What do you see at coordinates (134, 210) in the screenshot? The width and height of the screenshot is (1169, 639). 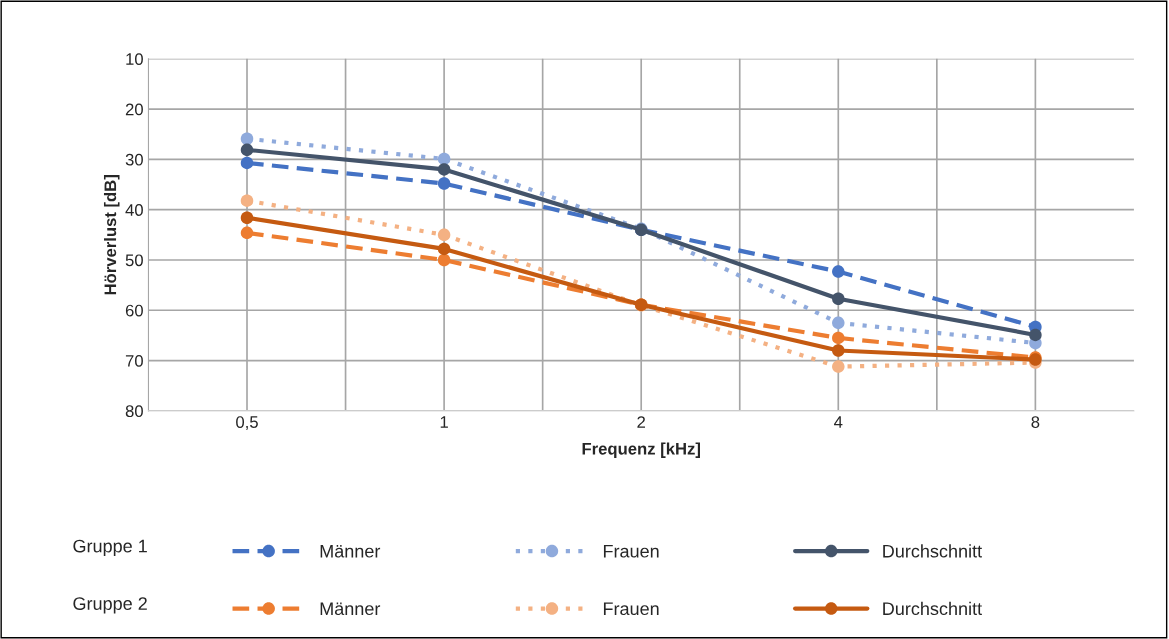 I see `y-tick-label: 40` at bounding box center [134, 210].